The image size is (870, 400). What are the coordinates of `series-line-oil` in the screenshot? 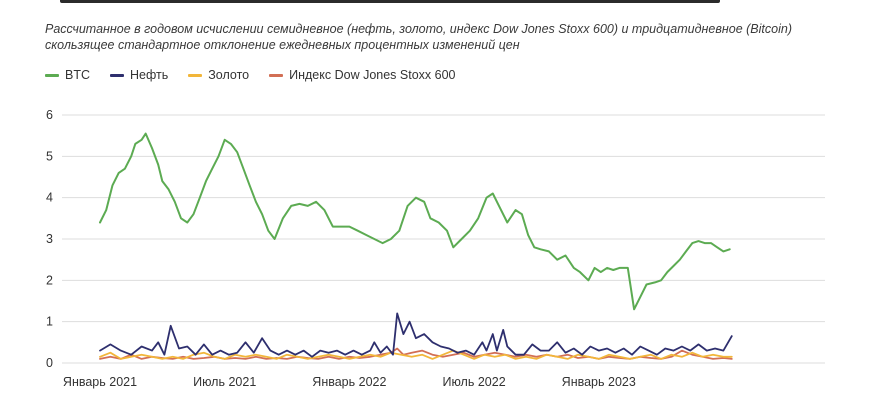 It's located at (416, 335).